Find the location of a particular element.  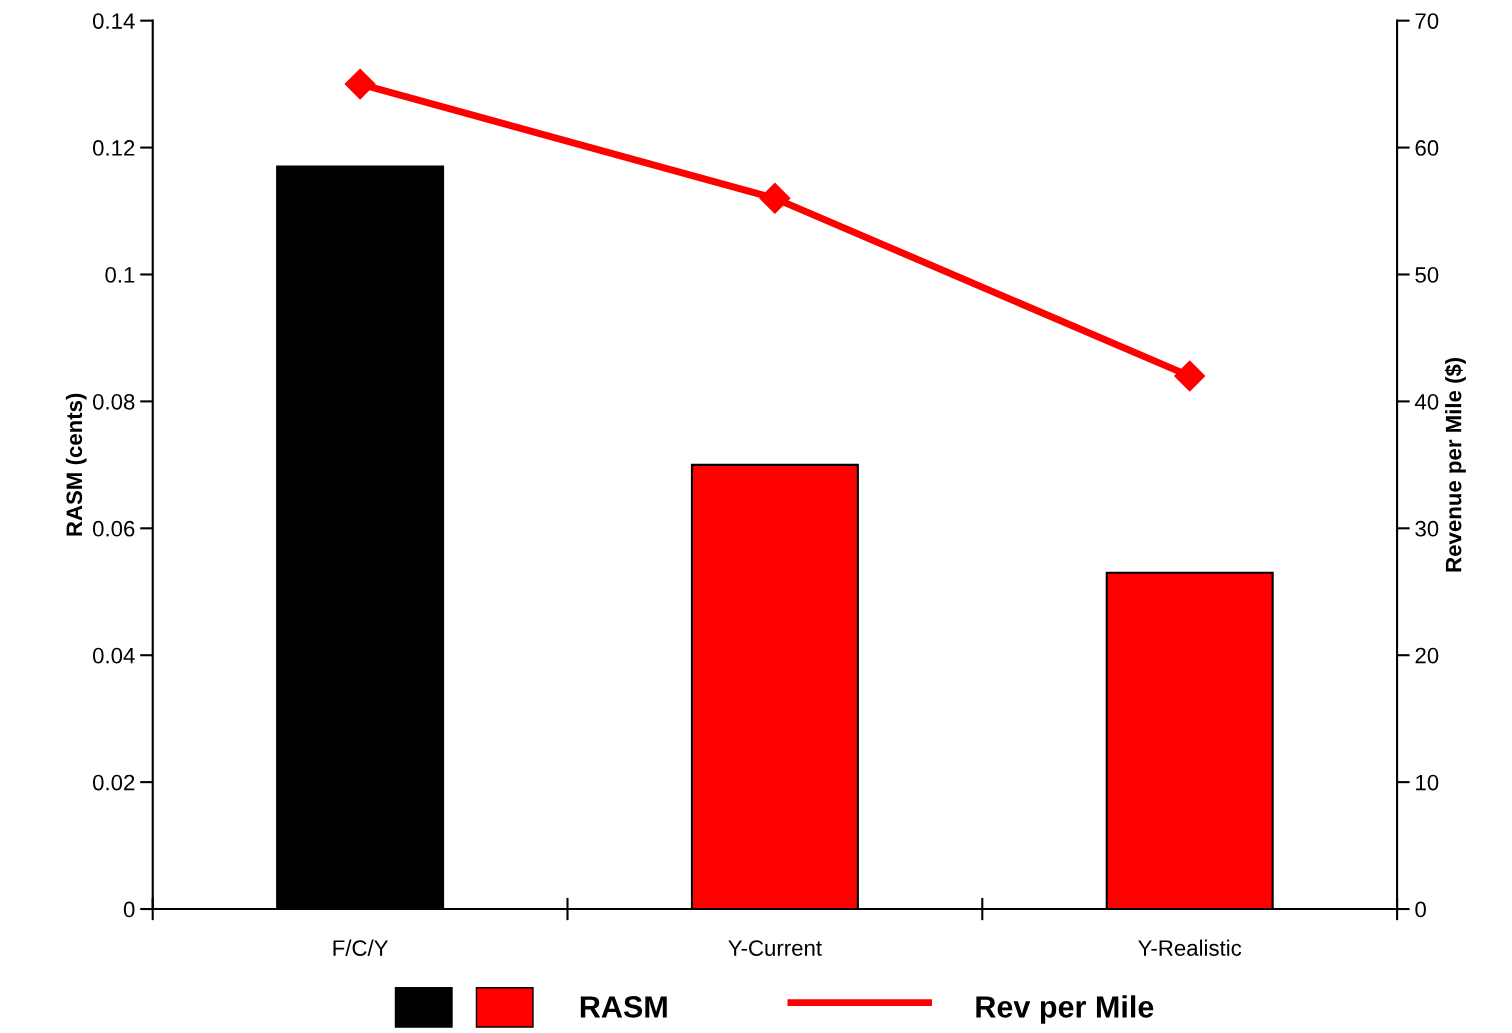

y-tick-label: 0.08 is located at coordinates (113, 401).